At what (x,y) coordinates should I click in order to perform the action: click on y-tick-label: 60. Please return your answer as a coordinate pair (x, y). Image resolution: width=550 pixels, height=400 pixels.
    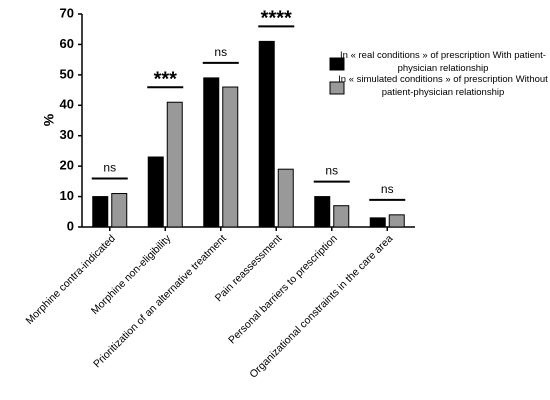
    Looking at the image, I should click on (67, 43).